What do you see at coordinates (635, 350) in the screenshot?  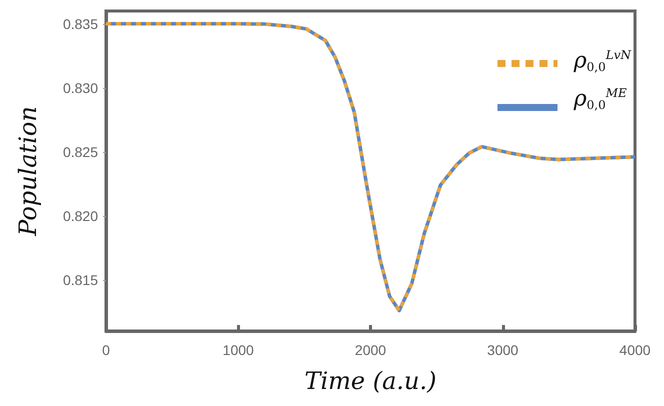 I see `x-tick-label: 4000` at bounding box center [635, 350].